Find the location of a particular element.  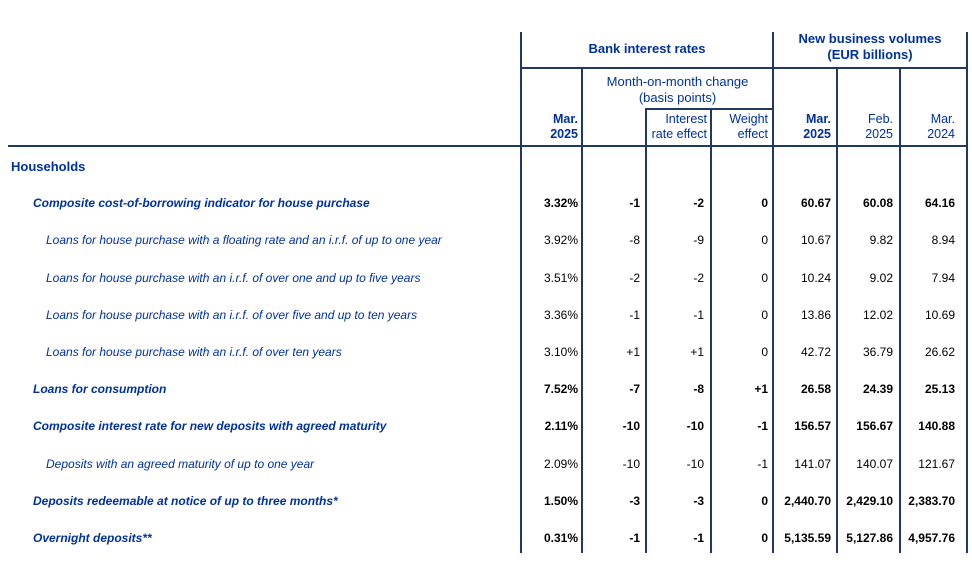

column-header-volume-mar-2024: Mar. 2024 is located at coordinates (928, 127).